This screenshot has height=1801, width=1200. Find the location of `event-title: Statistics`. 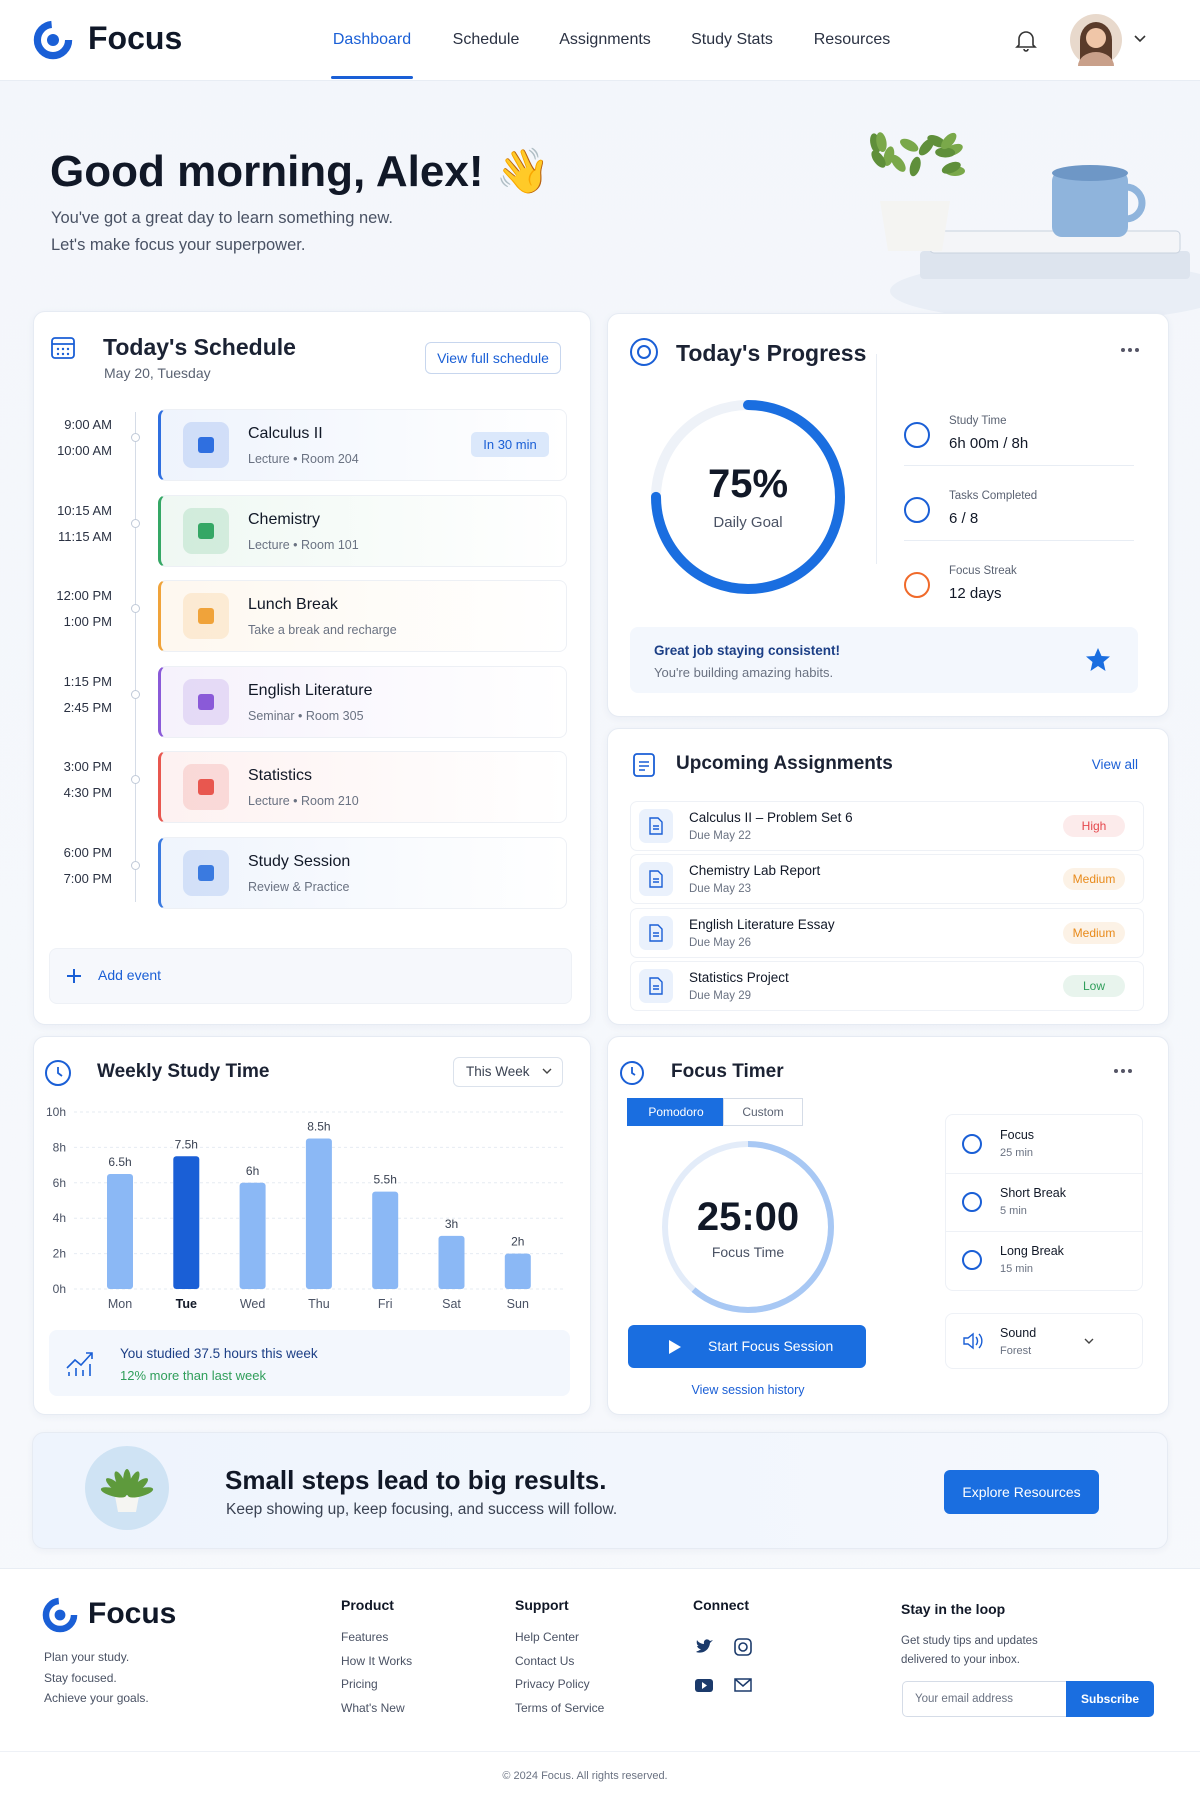

event-title: Statistics is located at coordinates (280, 775).